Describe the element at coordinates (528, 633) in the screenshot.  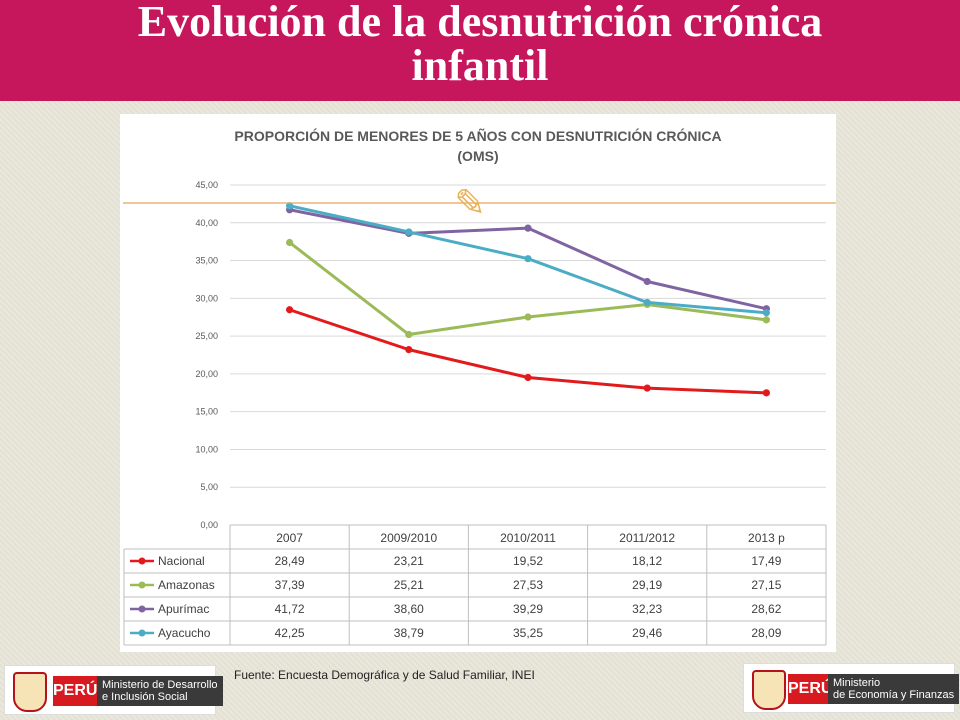
I see `data-table-cell: 35,25` at that location.